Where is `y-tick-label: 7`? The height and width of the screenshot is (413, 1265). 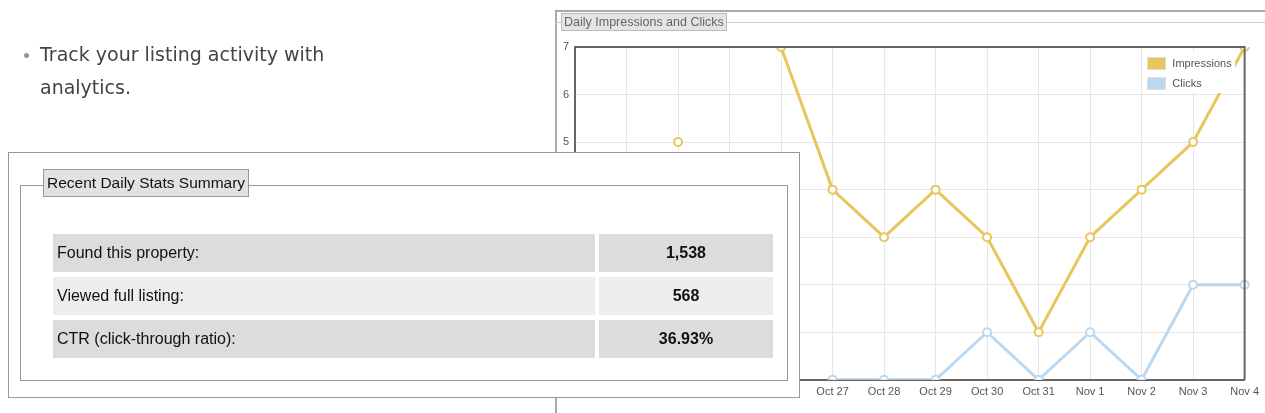
y-tick-label: 7 is located at coordinates (565, 46).